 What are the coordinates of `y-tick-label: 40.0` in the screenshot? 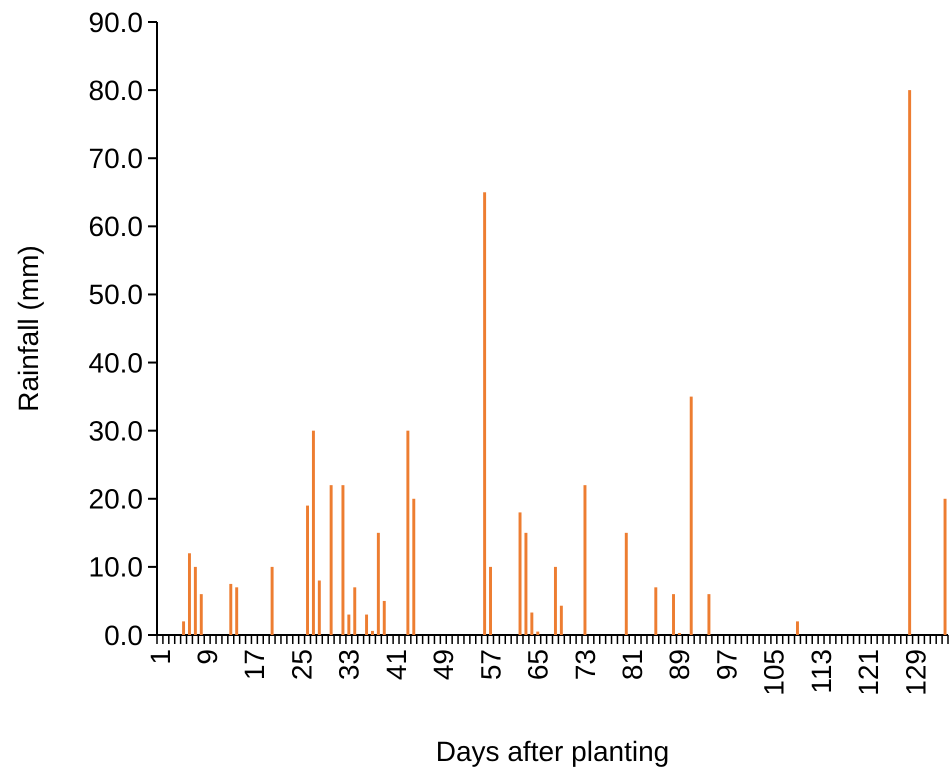 It's located at (115, 362).